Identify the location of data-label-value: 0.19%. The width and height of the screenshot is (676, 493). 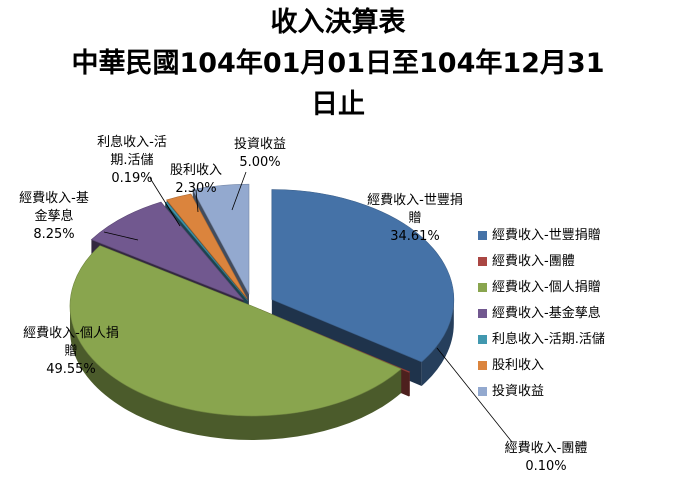
(132, 178).